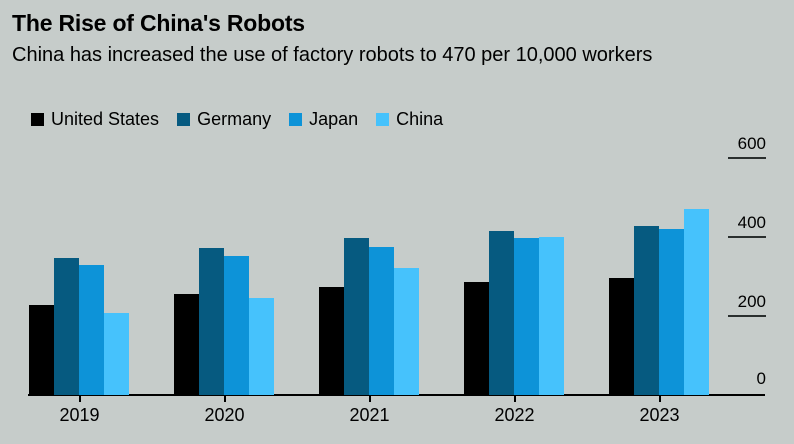  Describe the element at coordinates (659, 415) in the screenshot. I see `x-axis-label-2023: 2023` at that location.